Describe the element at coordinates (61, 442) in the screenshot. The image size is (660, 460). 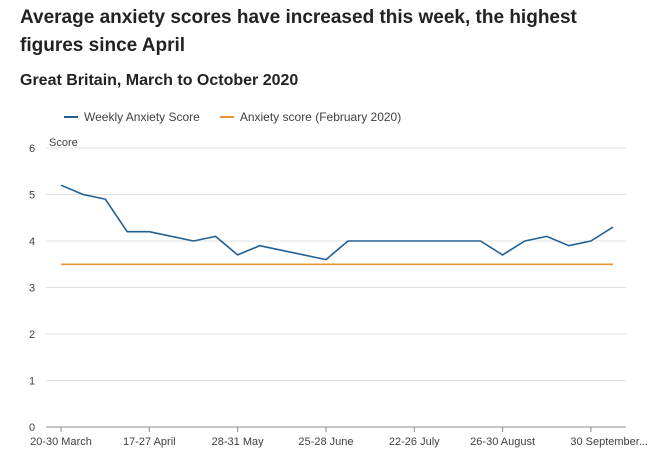
I see `x-tick-label-0: 20-30 March` at that location.